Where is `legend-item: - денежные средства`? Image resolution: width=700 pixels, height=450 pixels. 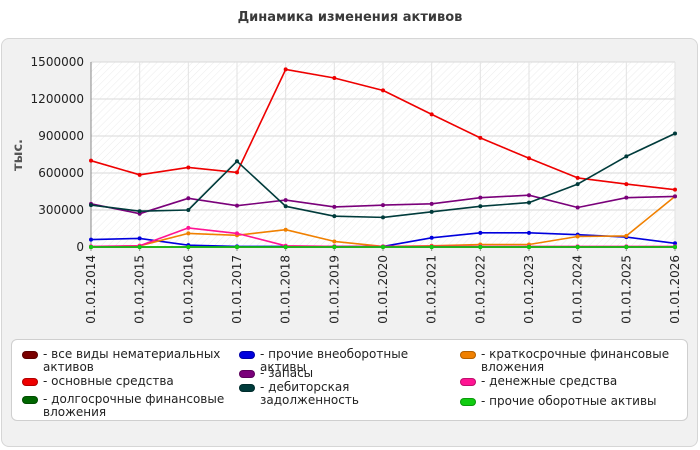 legend-item: - денежные средства is located at coordinates (570, 381).